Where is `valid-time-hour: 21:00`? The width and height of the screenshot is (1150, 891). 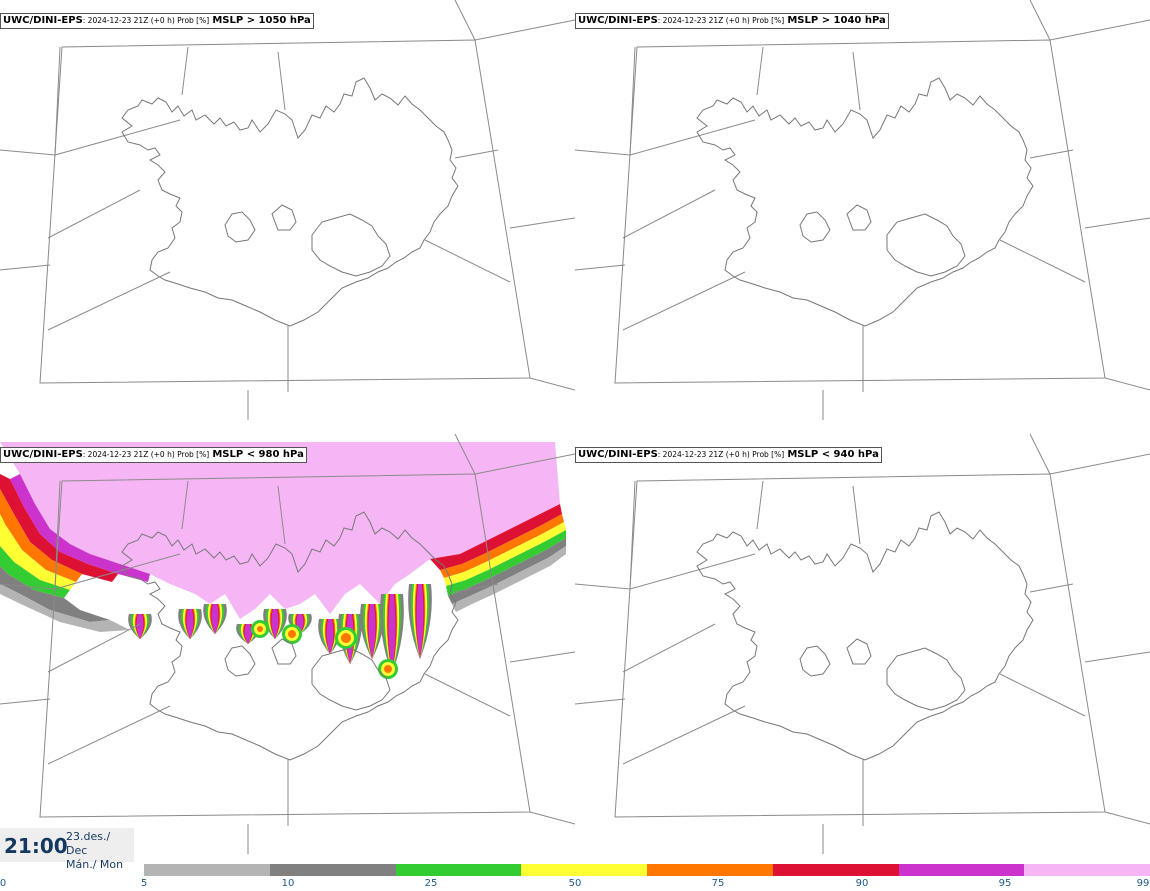 valid-time-hour: 21:00 is located at coordinates (36, 846).